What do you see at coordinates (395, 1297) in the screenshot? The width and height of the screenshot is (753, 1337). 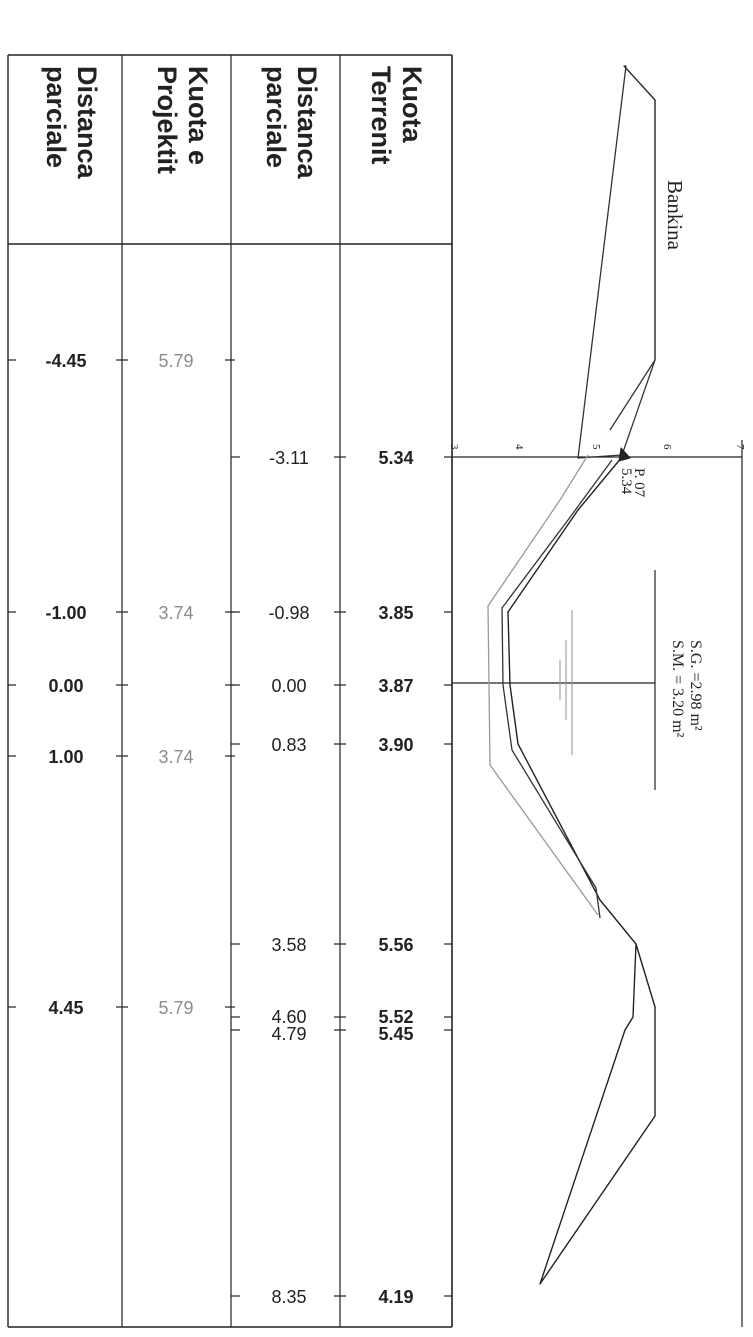 I see `terrain-elevation-cell: 4.19` at bounding box center [395, 1297].